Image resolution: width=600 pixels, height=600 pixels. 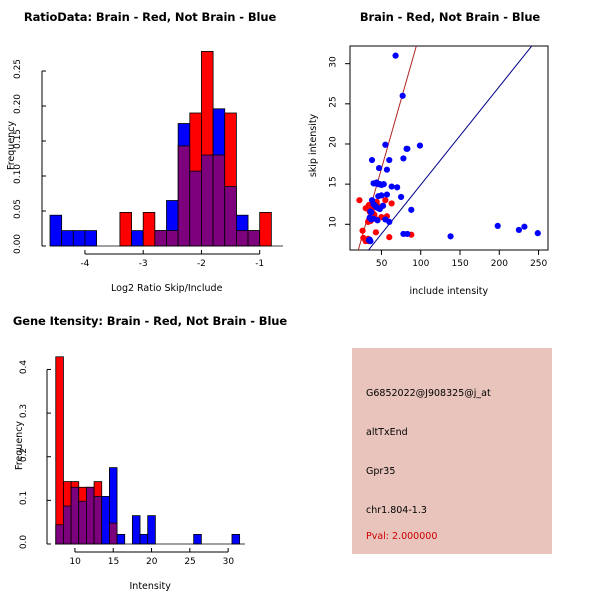 What do you see at coordinates (313, 145) in the screenshot?
I see `intensity-scatter-ylabel: skip intensity` at bounding box center [313, 145].